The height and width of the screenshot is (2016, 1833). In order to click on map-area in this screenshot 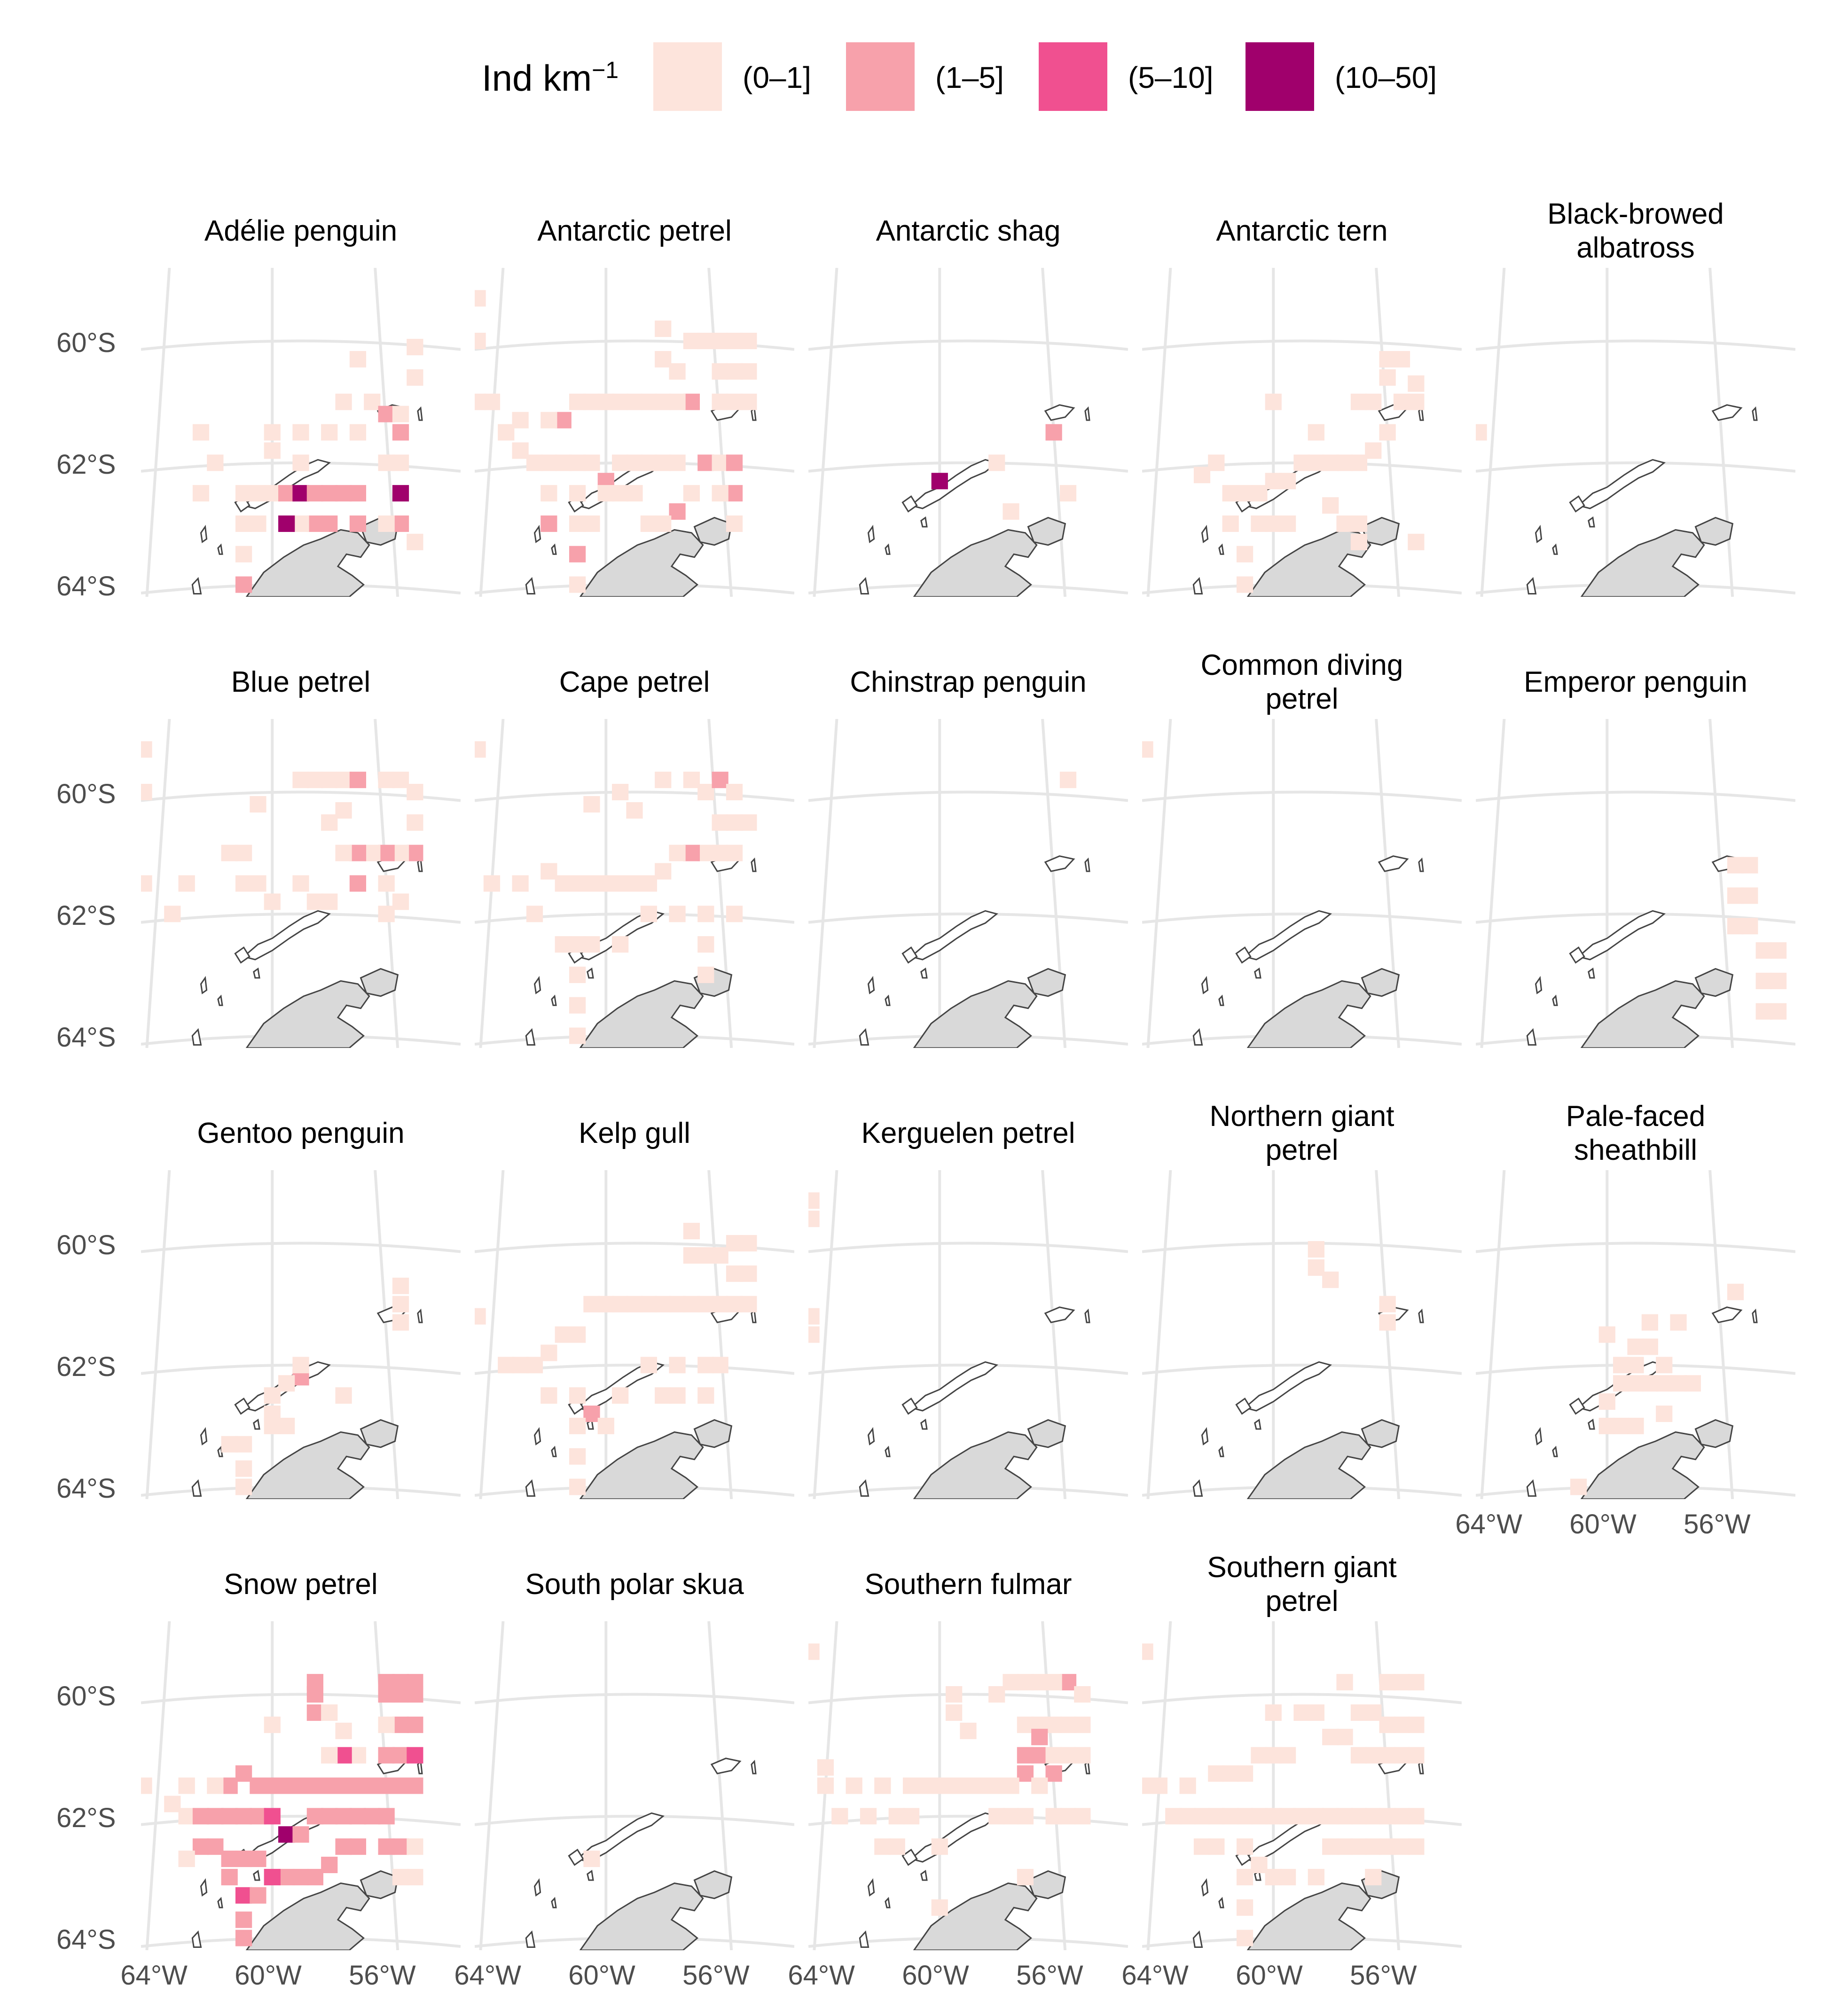, I will do `click(968, 883)`.